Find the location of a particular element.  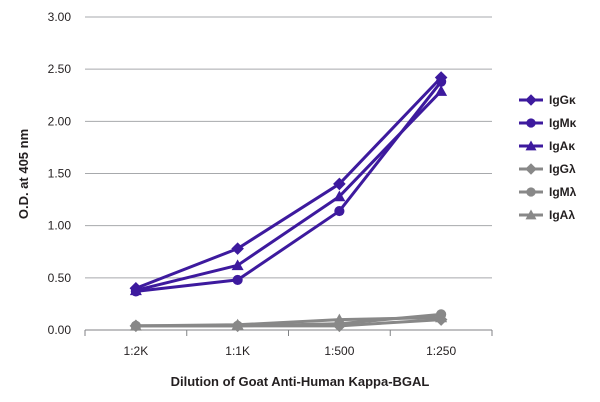

x-axis-title: Dilution of Goat Anti-Human Kappa-BGAL is located at coordinates (300, 381).